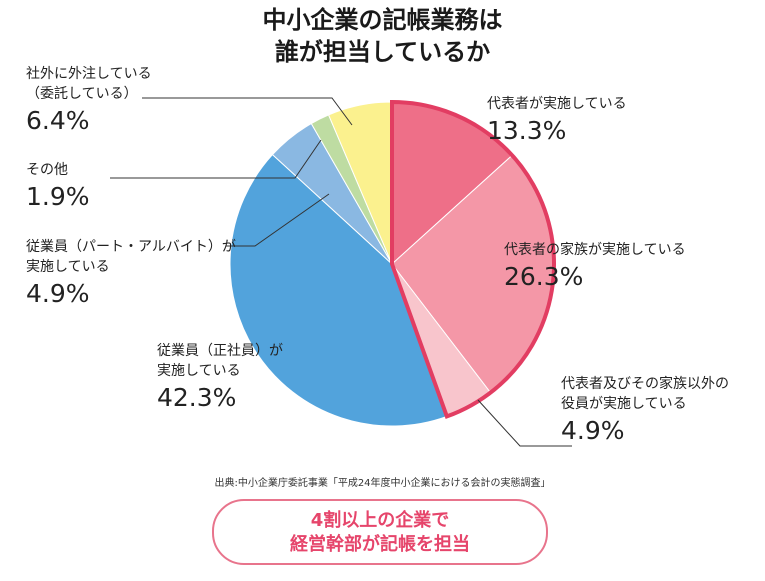 This screenshot has height=581, width=765. Describe the element at coordinates (380, 532) in the screenshot. I see `summary-callout: 4割以上の企業で 経営幹部が記帳を担当` at that location.